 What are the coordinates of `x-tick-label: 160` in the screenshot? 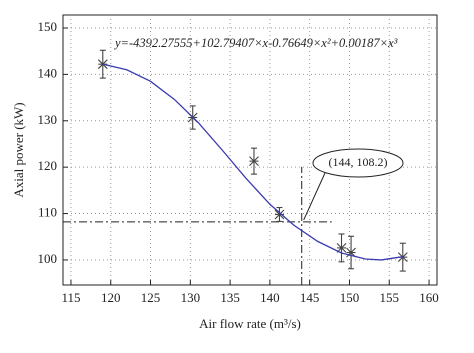 It's located at (429, 297).